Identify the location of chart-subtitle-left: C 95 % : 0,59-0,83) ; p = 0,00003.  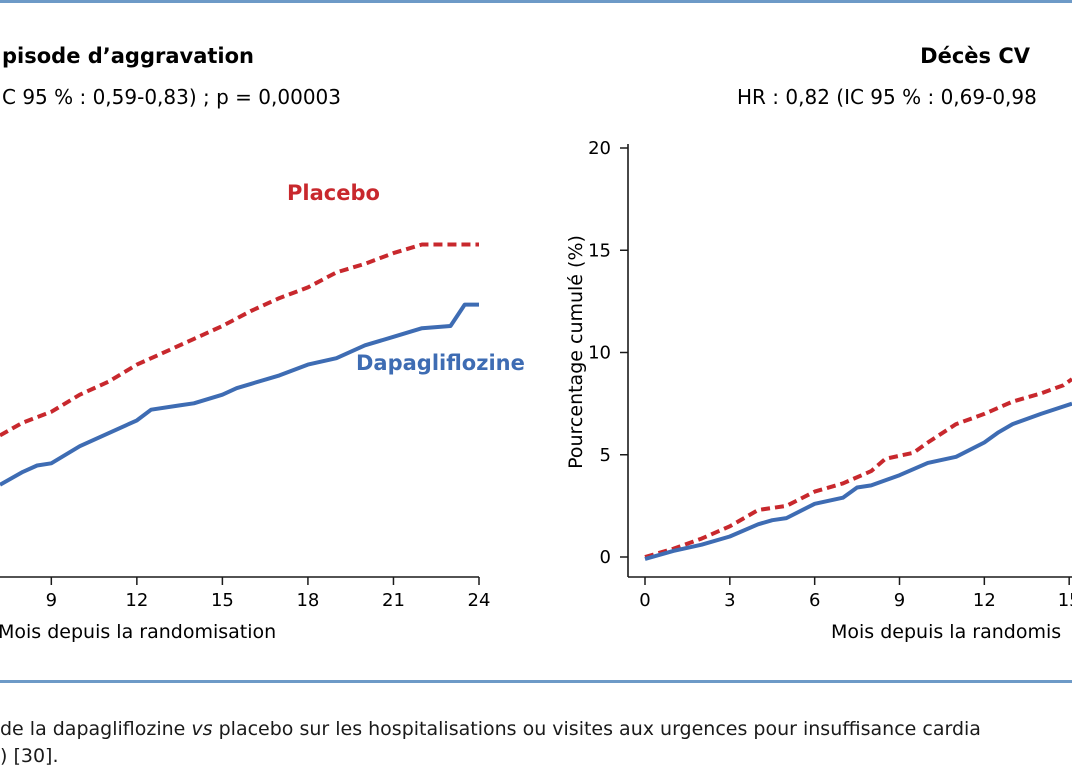
(171, 97).